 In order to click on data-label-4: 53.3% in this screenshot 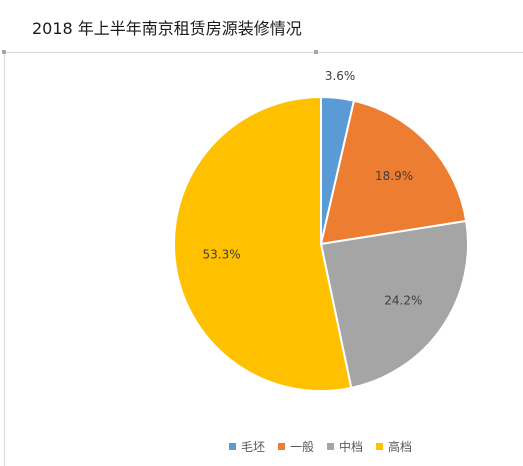, I will do `click(222, 254)`.